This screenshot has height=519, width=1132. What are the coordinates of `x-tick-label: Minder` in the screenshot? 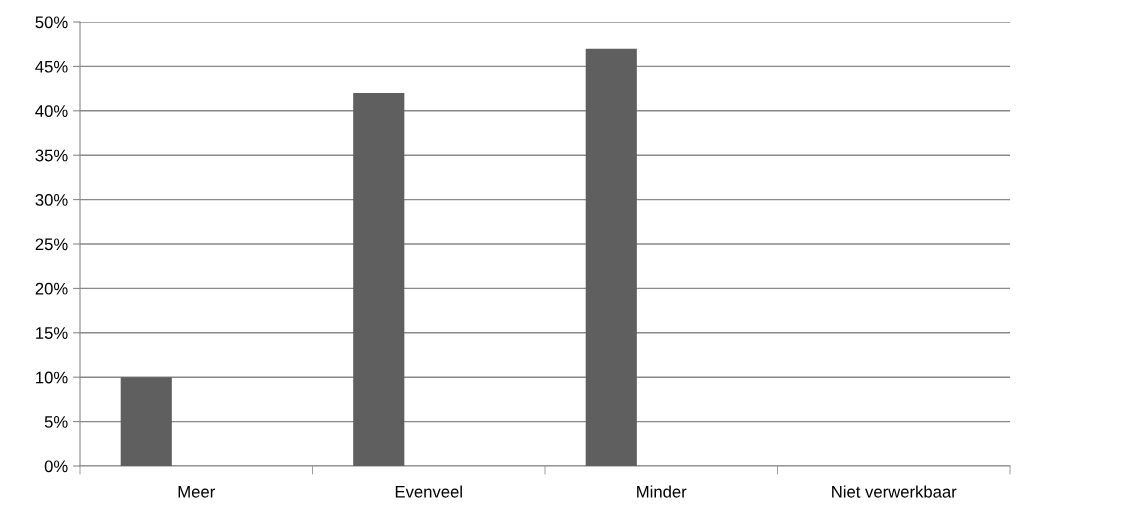 It's located at (662, 491).